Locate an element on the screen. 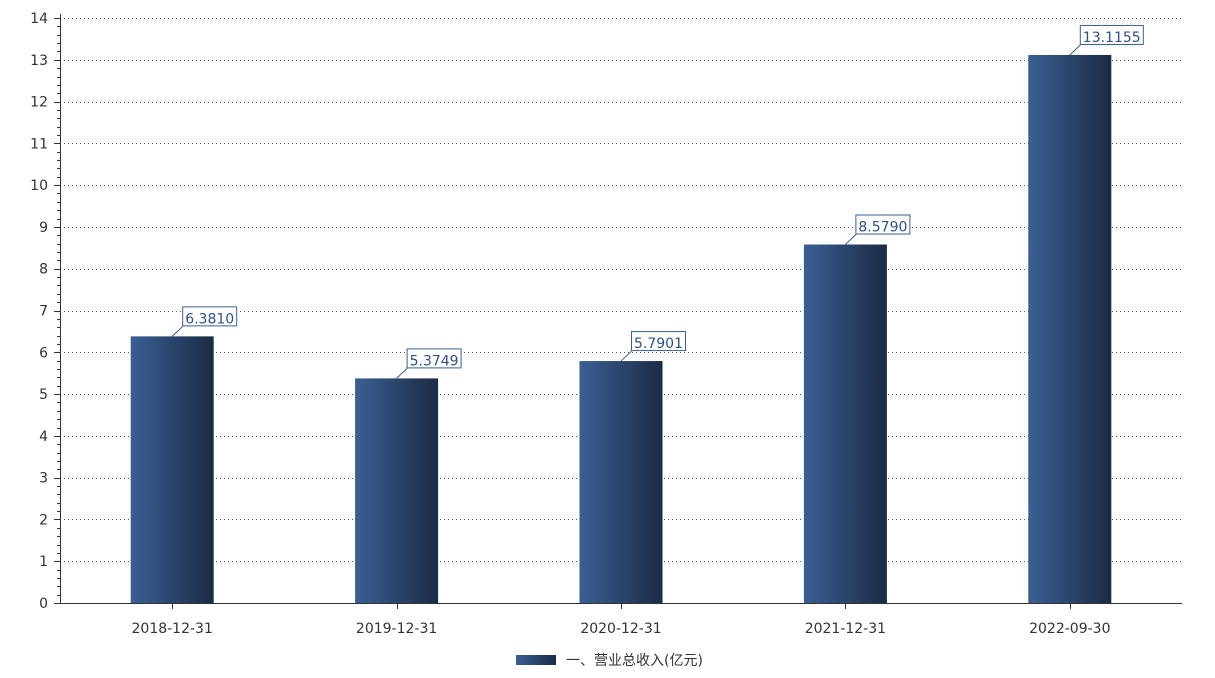 Image resolution: width=1215 pixels, height=678 pixels. x-tick-label: 2022-09-30 is located at coordinates (1069, 629).